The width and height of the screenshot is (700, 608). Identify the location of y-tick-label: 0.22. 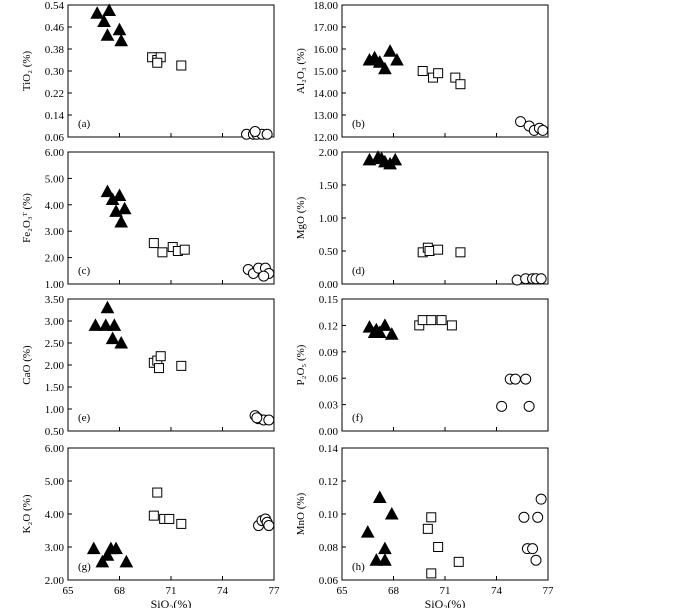
(54, 94).